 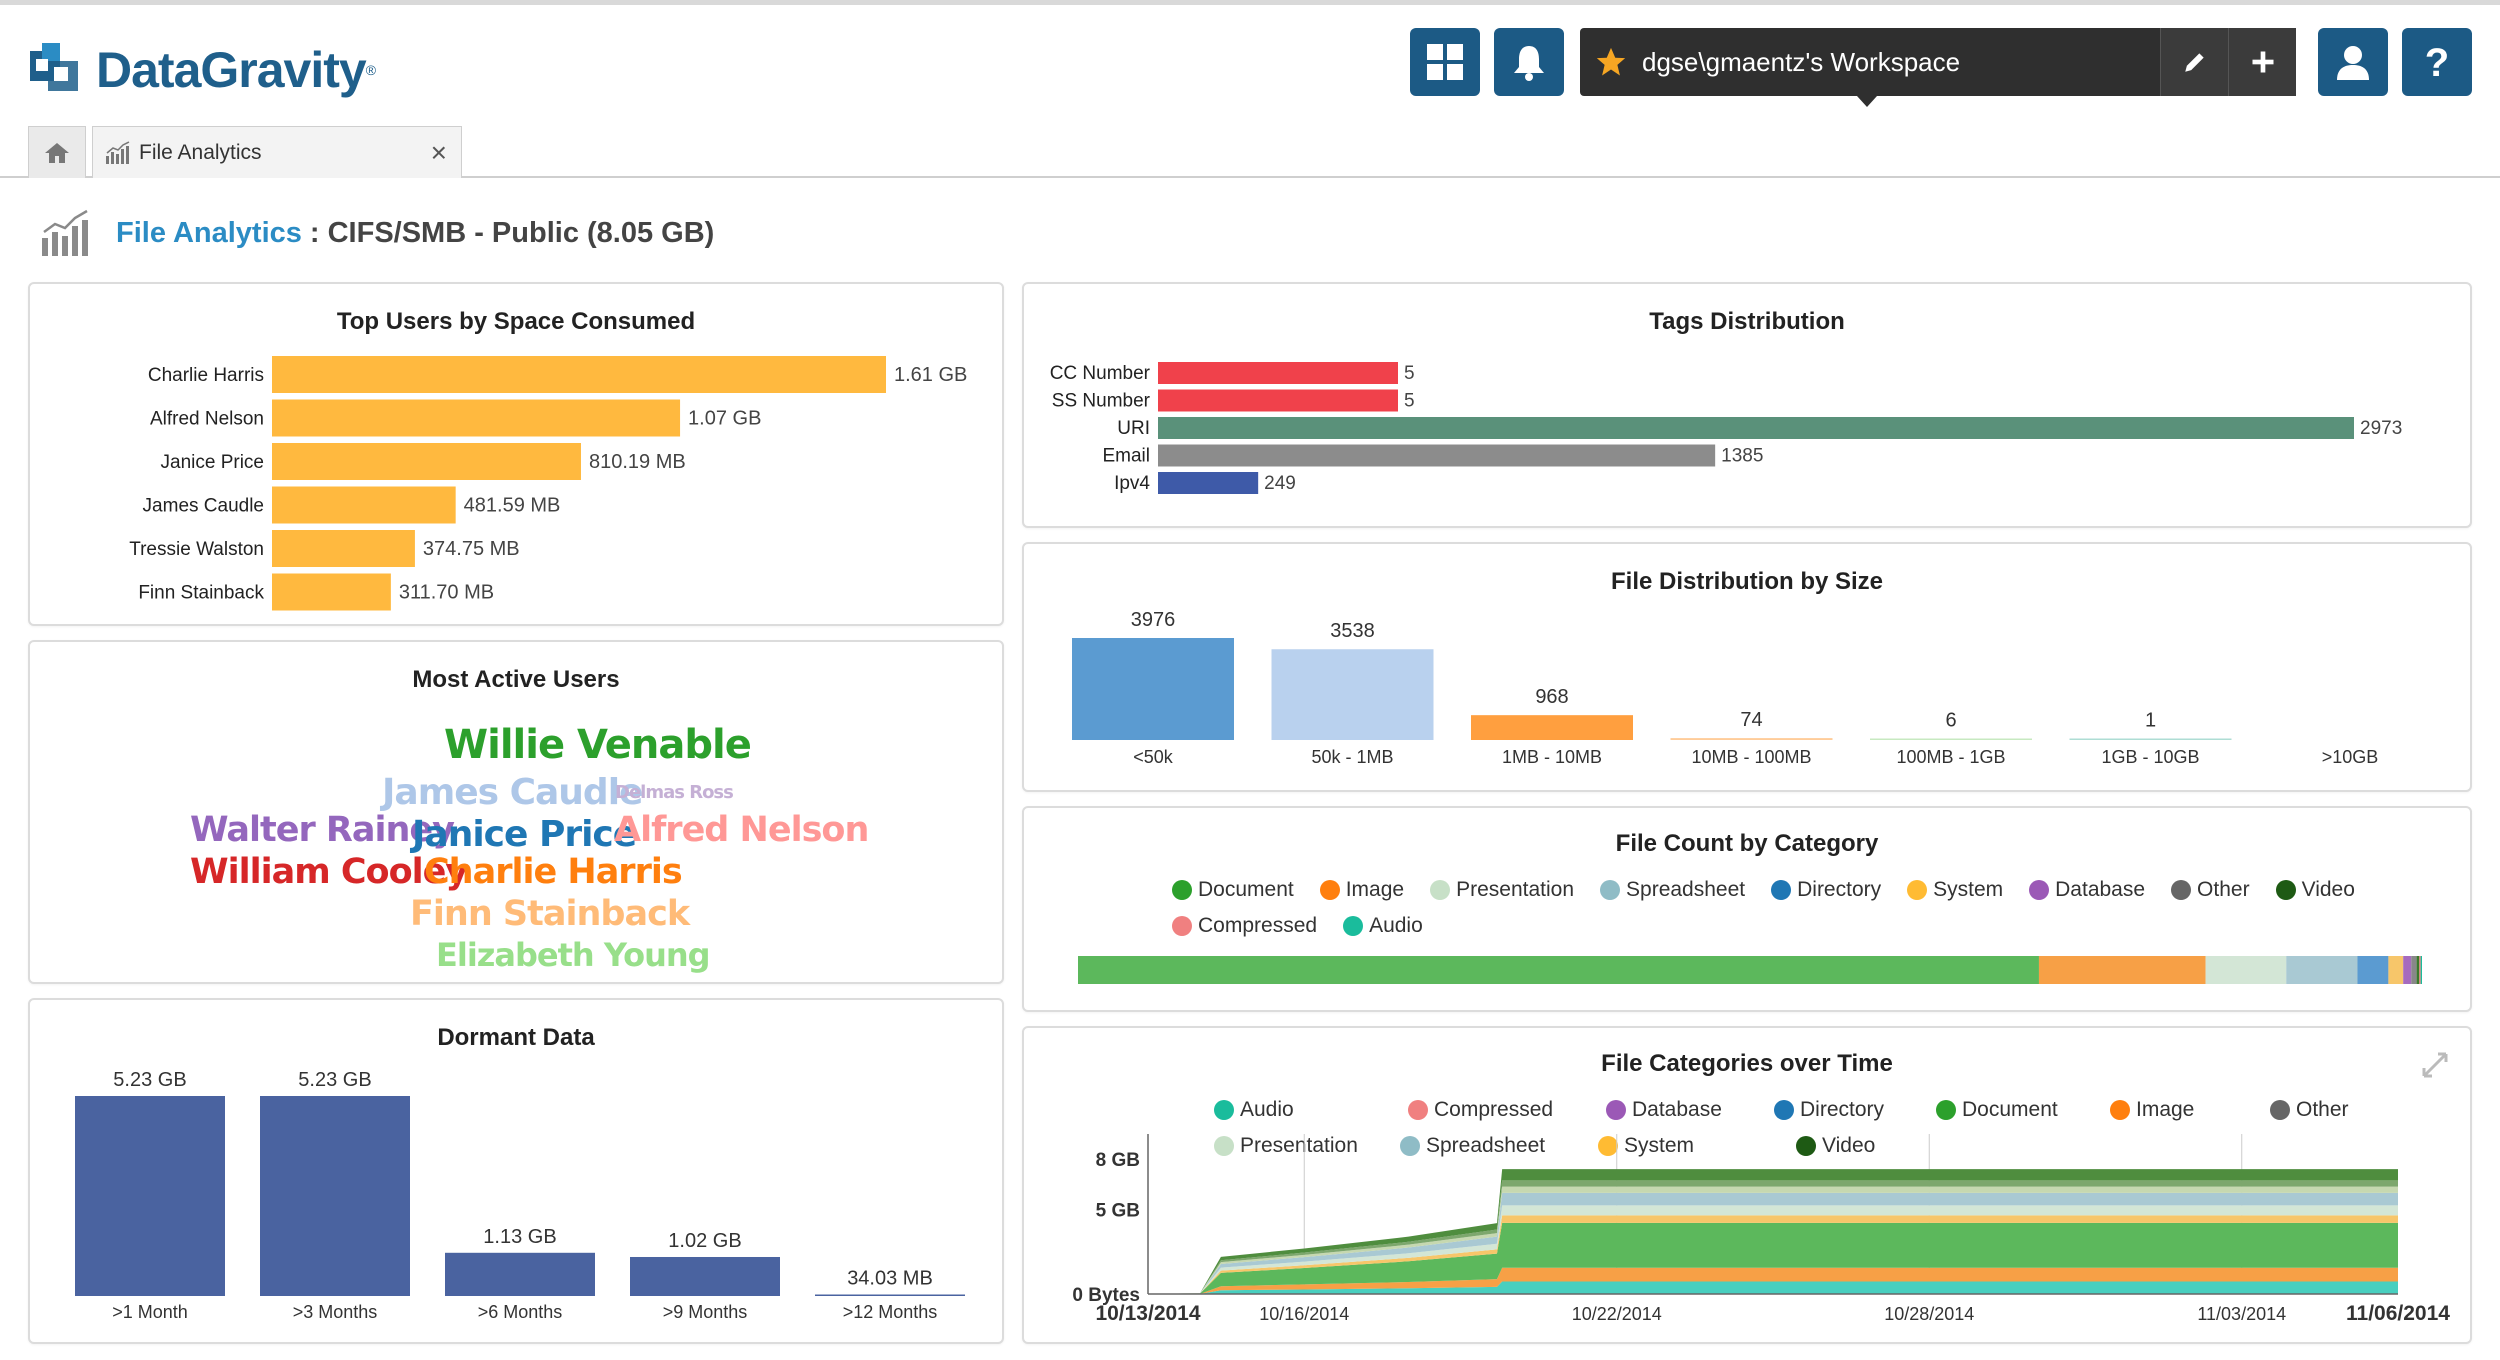 What do you see at coordinates (674, 792) in the screenshot?
I see `cloud-word: Delmas Ross` at bounding box center [674, 792].